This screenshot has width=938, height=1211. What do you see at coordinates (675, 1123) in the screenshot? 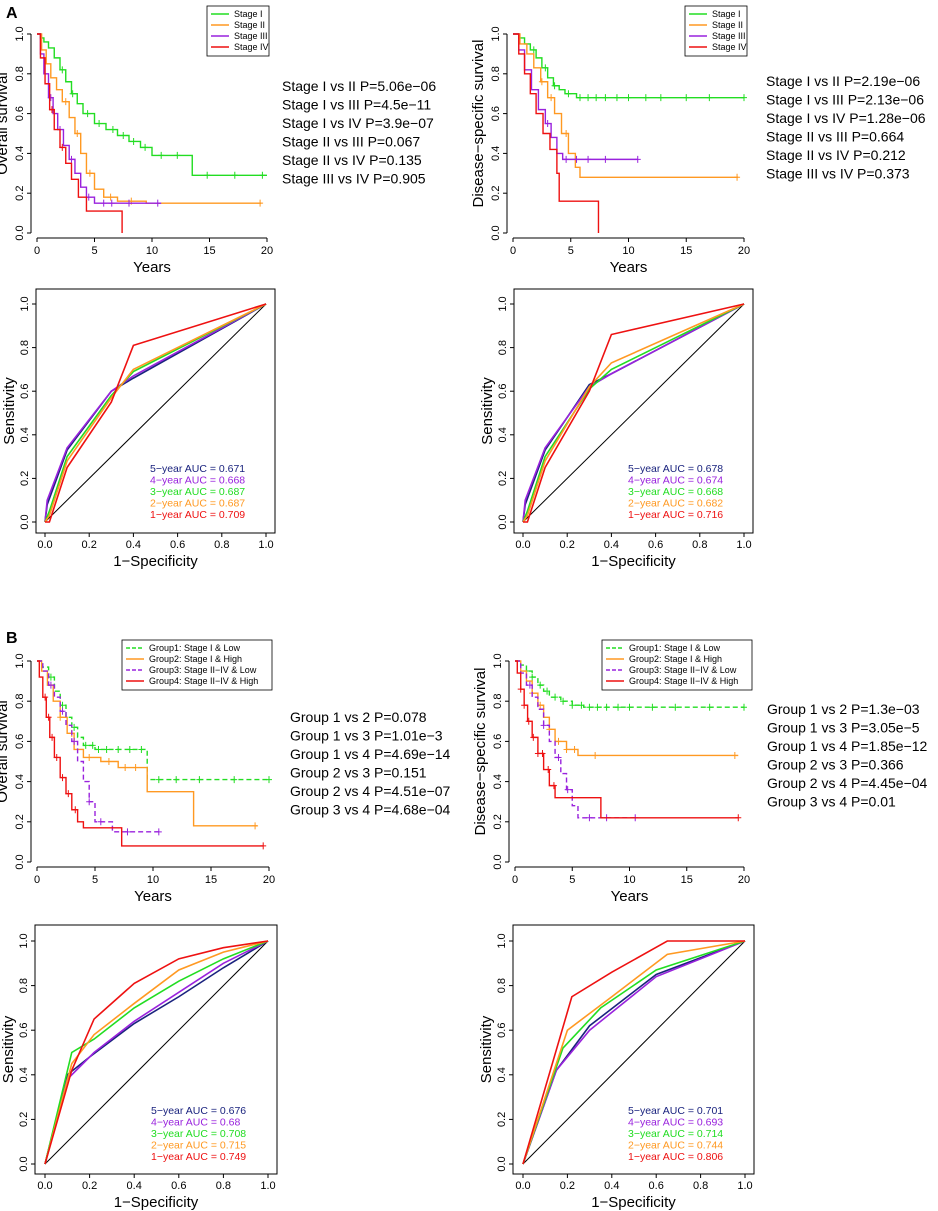
I see `auc-label: 4−year AUC = 0.693` at bounding box center [675, 1123].